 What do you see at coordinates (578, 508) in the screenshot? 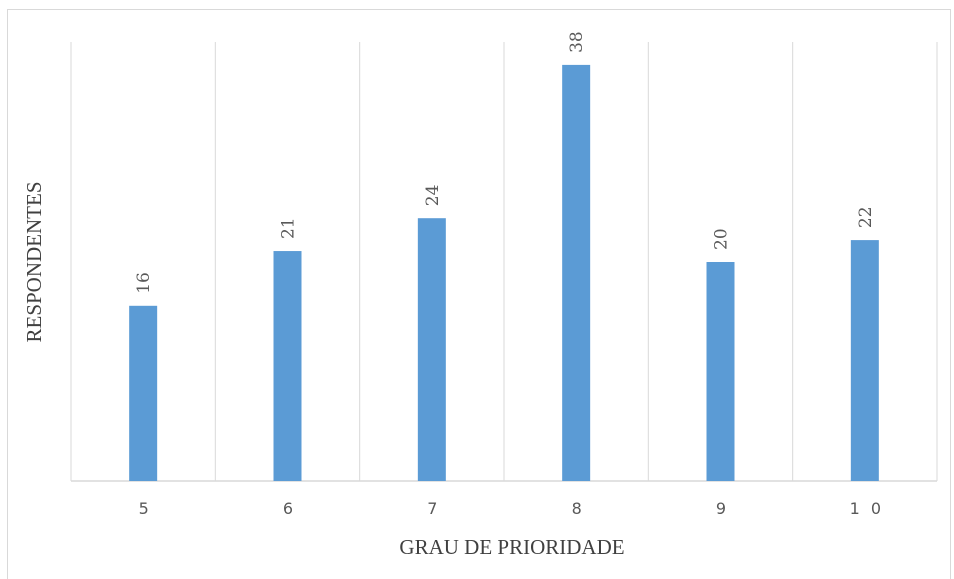
I see `x-tick-8: 8` at bounding box center [578, 508].